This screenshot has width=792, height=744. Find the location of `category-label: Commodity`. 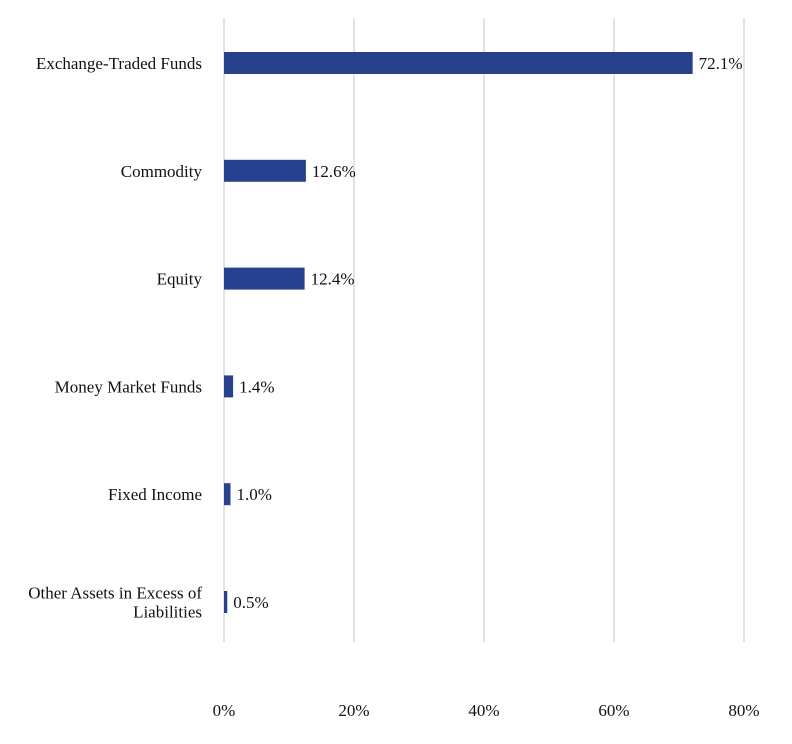

category-label: Commodity is located at coordinates (162, 171).